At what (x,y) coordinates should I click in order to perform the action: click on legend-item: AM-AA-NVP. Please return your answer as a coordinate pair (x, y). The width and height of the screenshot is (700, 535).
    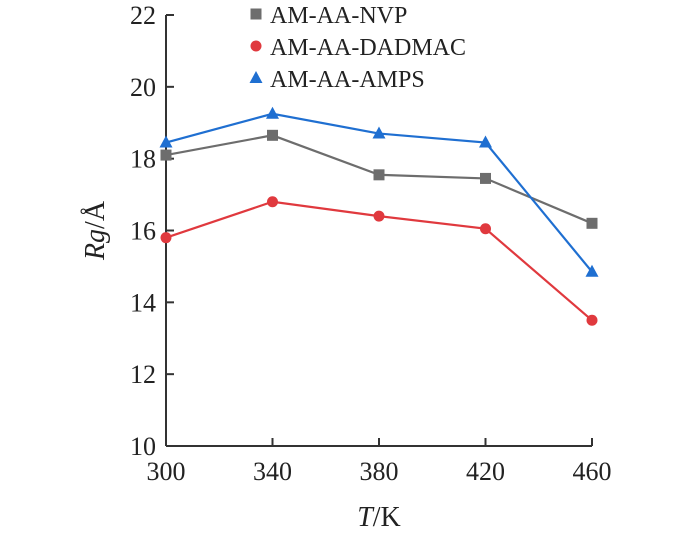
    Looking at the image, I should click on (328, 16).